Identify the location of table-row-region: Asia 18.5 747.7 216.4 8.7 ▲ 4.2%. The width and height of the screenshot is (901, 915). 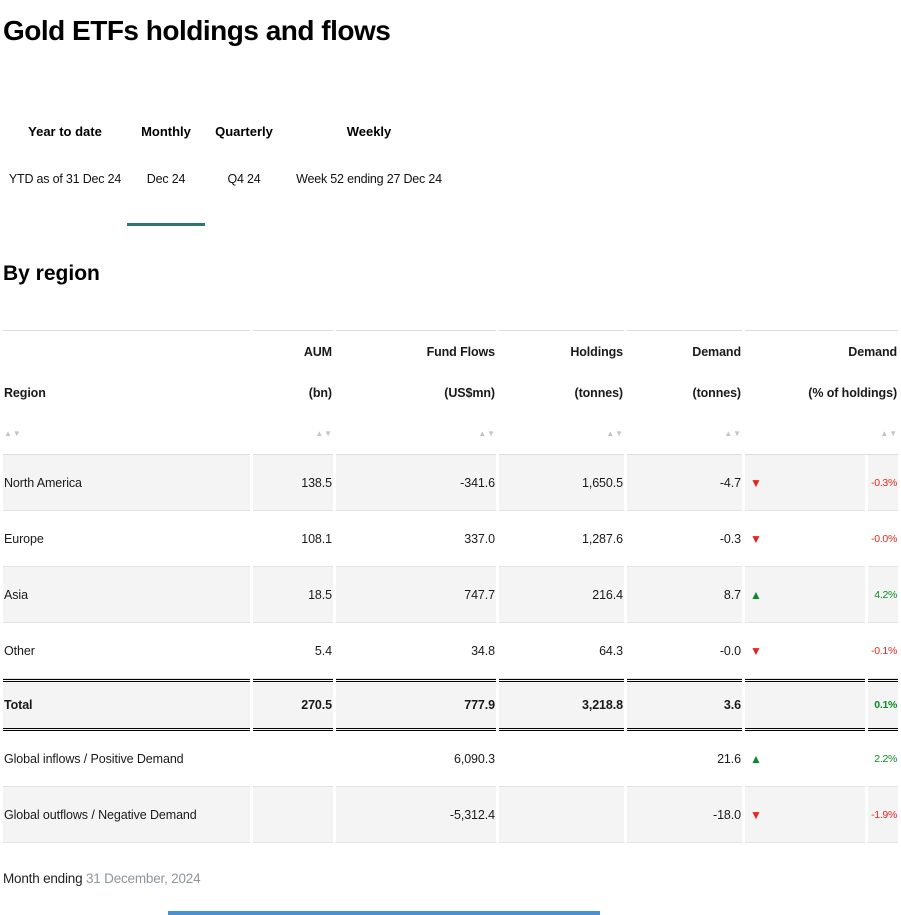
(451, 595).